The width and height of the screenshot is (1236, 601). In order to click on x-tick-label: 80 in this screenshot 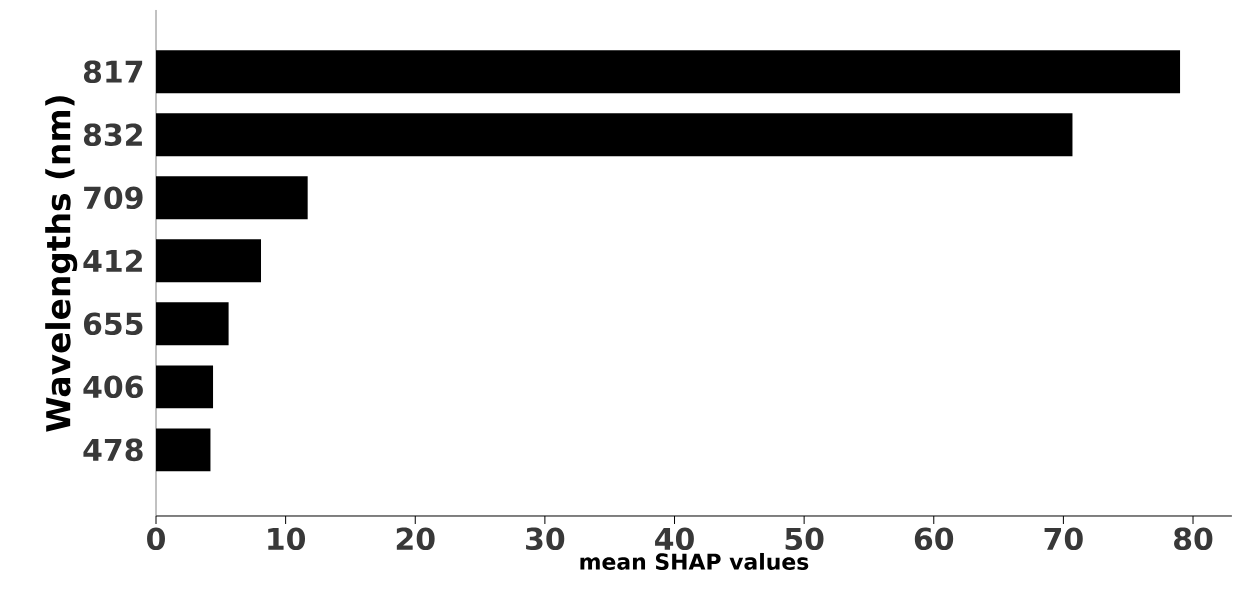, I will do `click(1193, 539)`.